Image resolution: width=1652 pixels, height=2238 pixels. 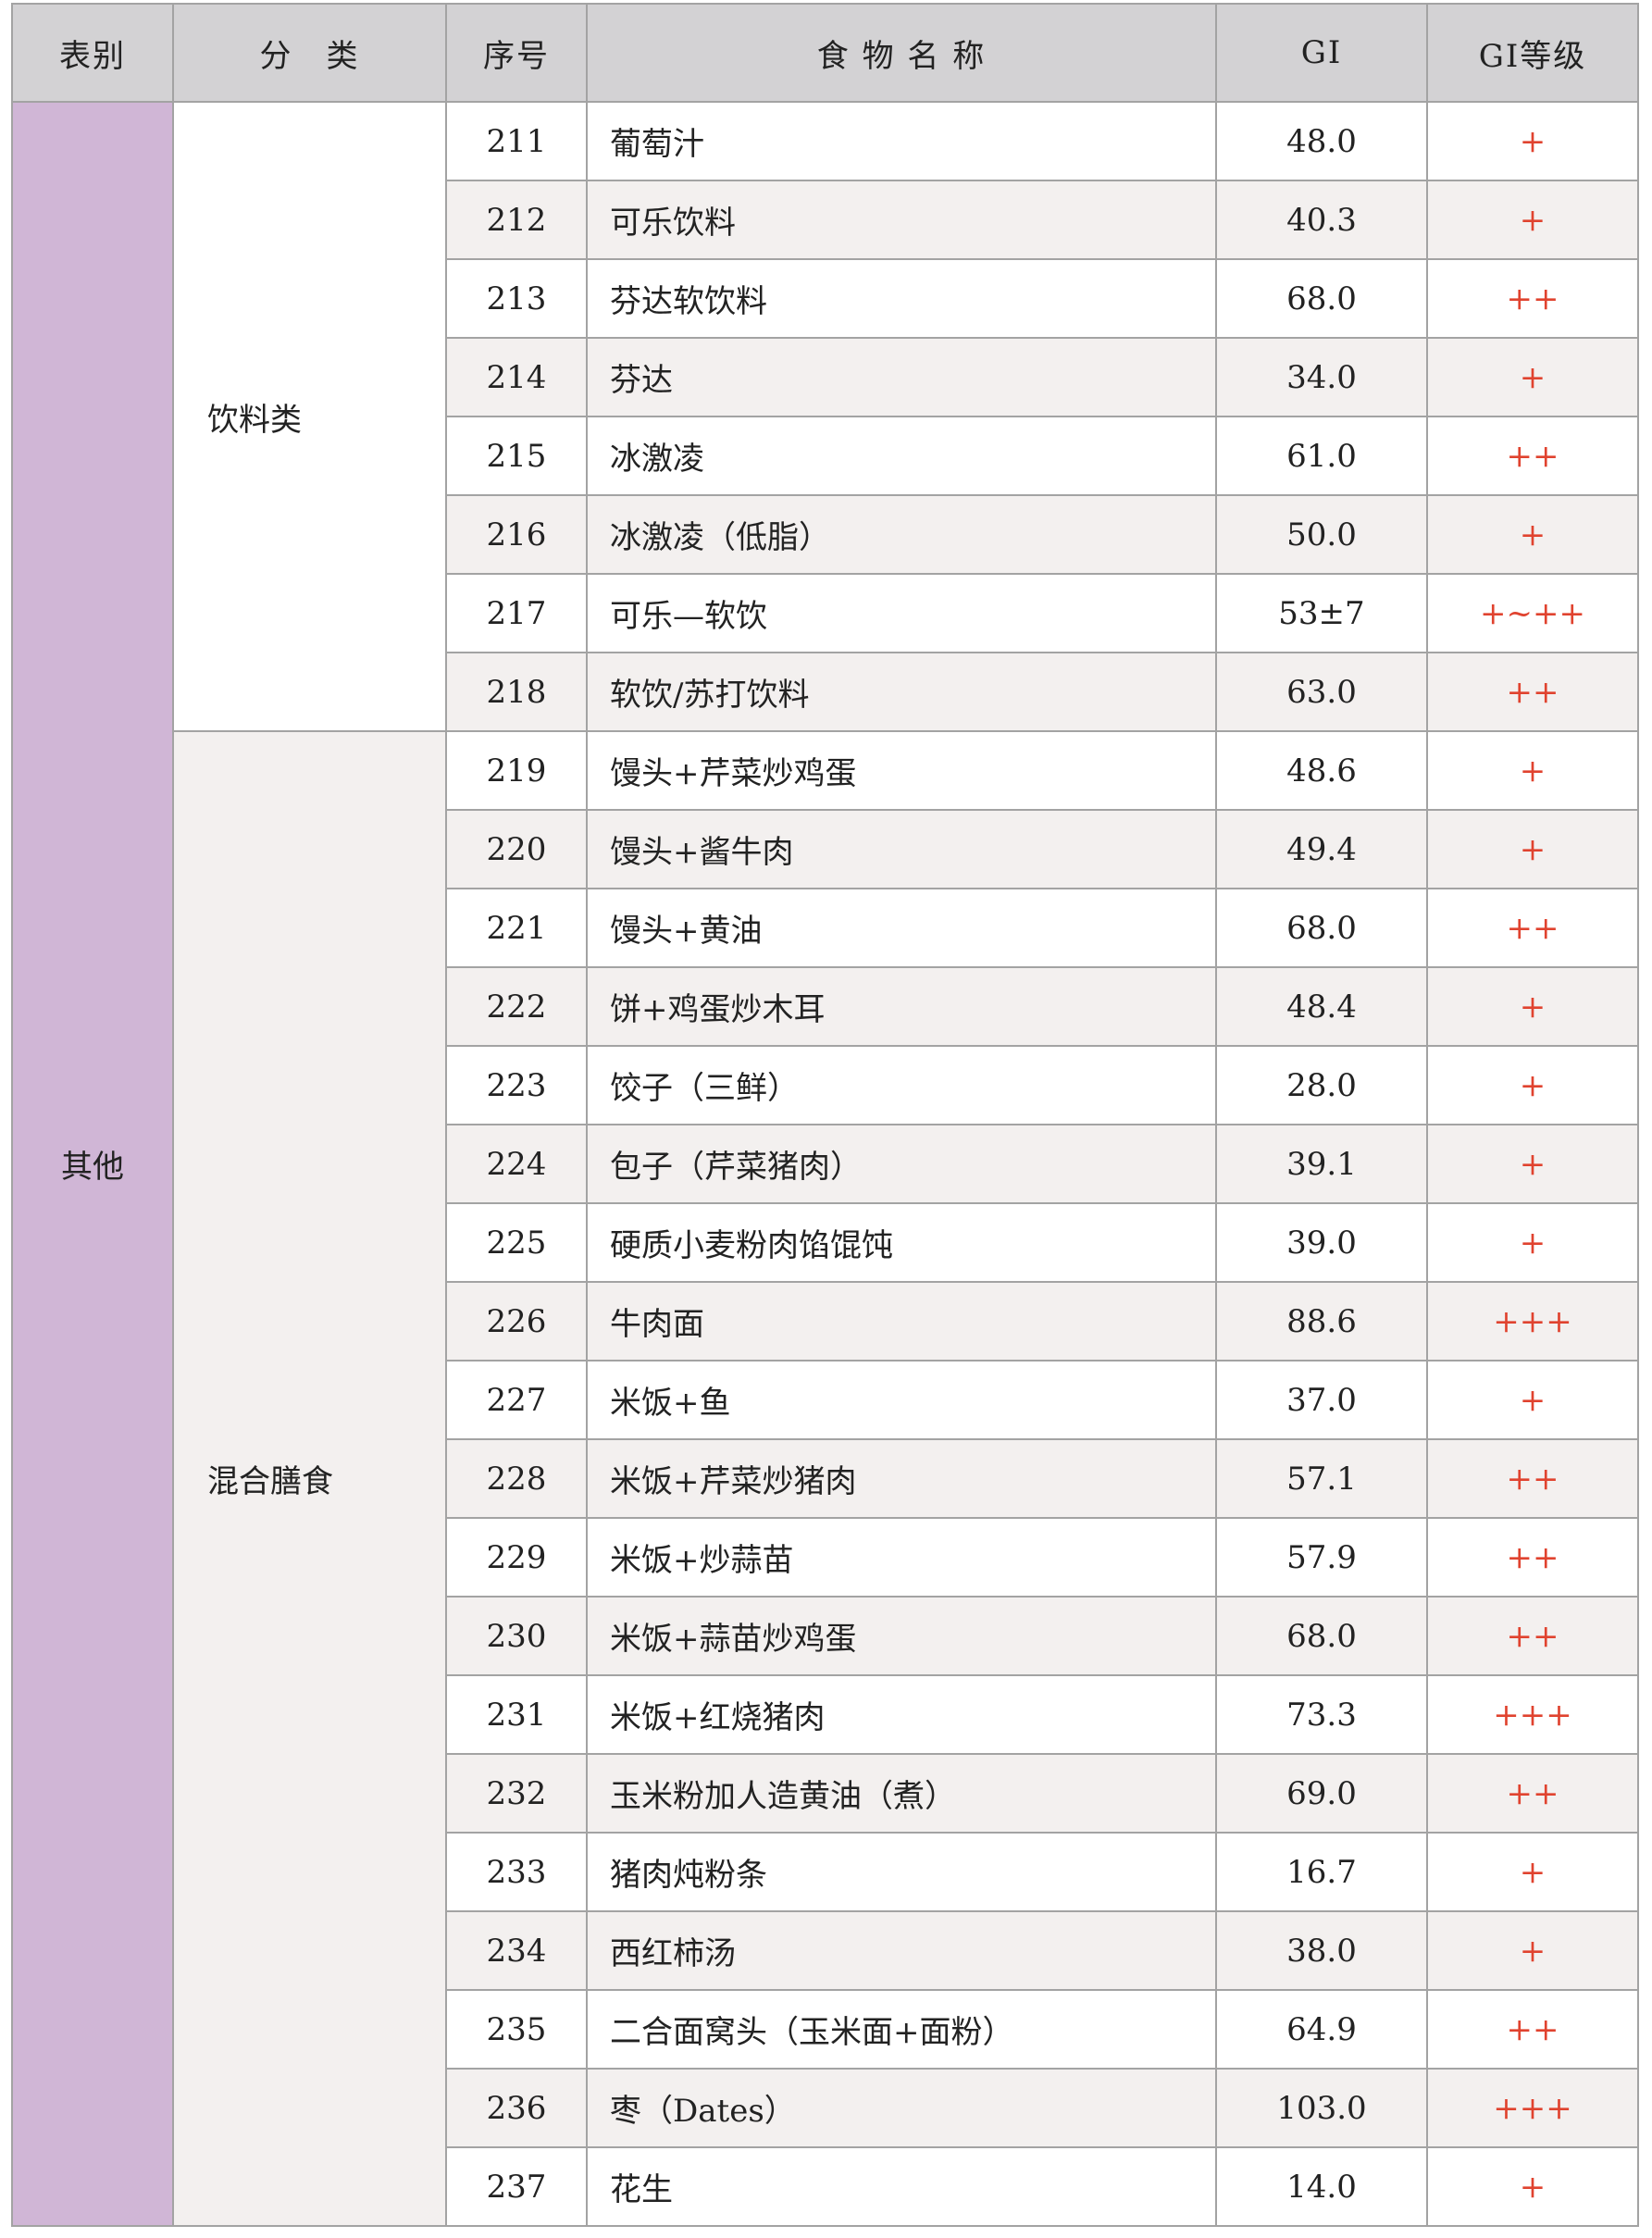 I want to click on number-cell: 220, so click(x=516, y=849).